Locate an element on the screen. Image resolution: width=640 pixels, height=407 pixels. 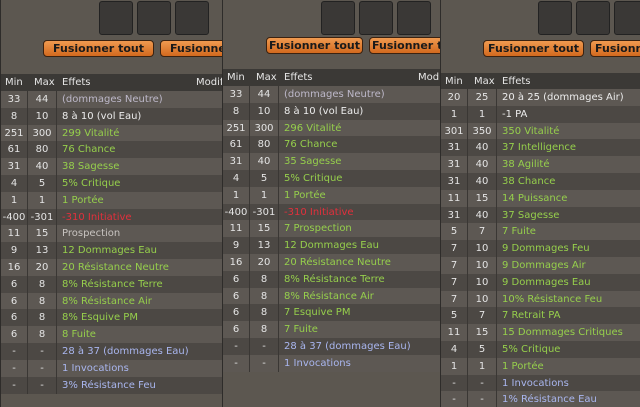
max-value: 40 is located at coordinates (482, 215).